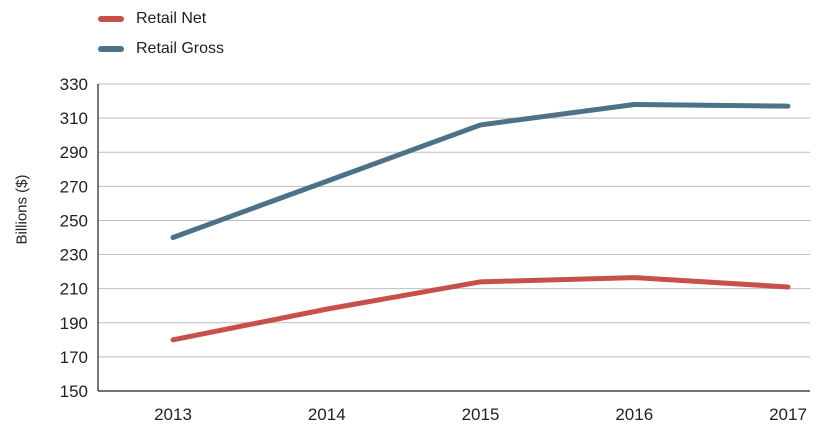 Image resolution: width=822 pixels, height=440 pixels. I want to click on legend-item-retail-net: Retail Net, so click(161, 19).